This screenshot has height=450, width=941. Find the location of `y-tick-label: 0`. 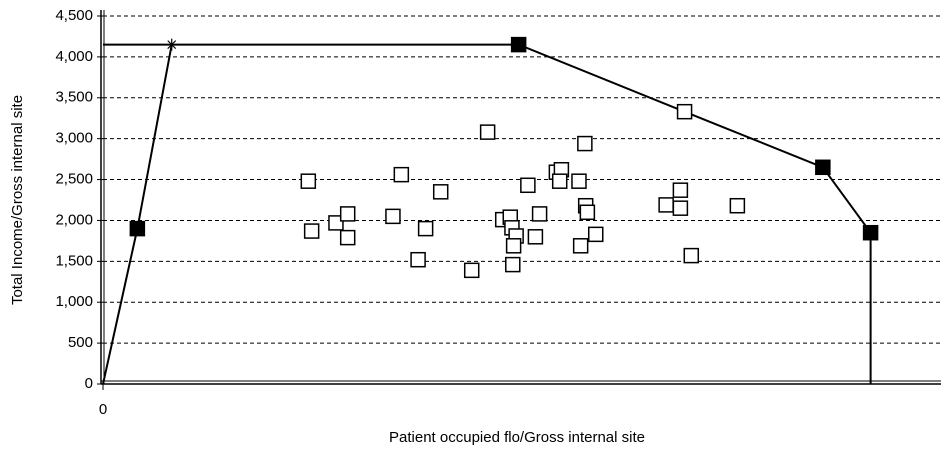

y-tick-label: 0 is located at coordinates (89, 383).